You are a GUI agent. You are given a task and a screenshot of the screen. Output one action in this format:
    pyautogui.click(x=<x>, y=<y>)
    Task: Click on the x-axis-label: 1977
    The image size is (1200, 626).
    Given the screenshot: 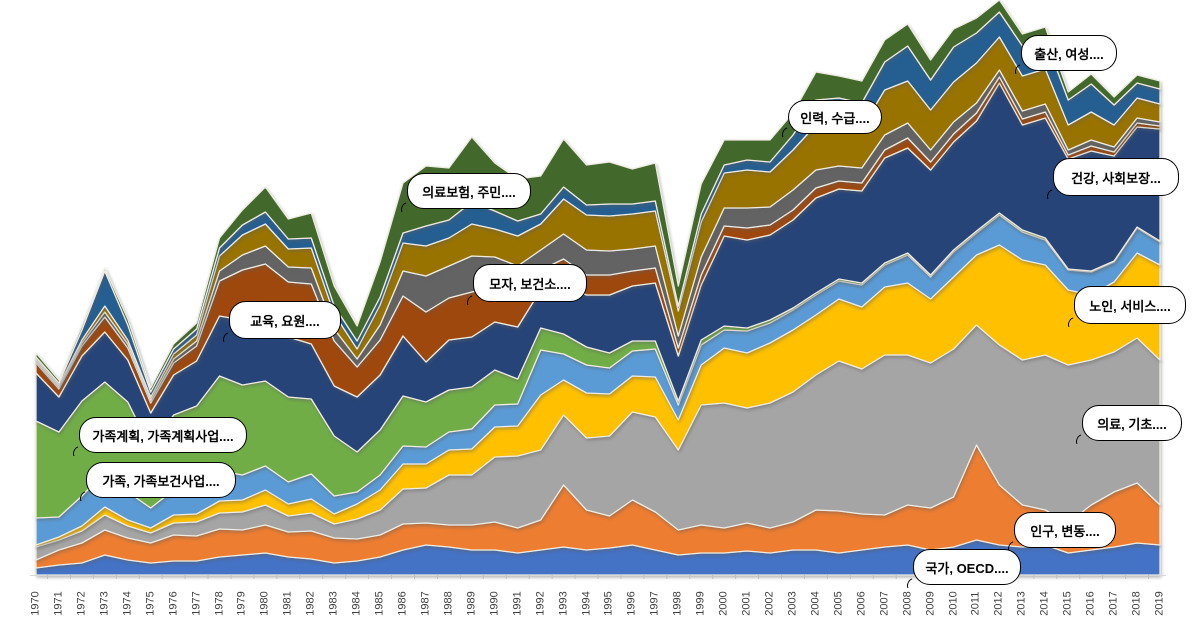 What is the action you would take?
    pyautogui.click(x=196, y=603)
    